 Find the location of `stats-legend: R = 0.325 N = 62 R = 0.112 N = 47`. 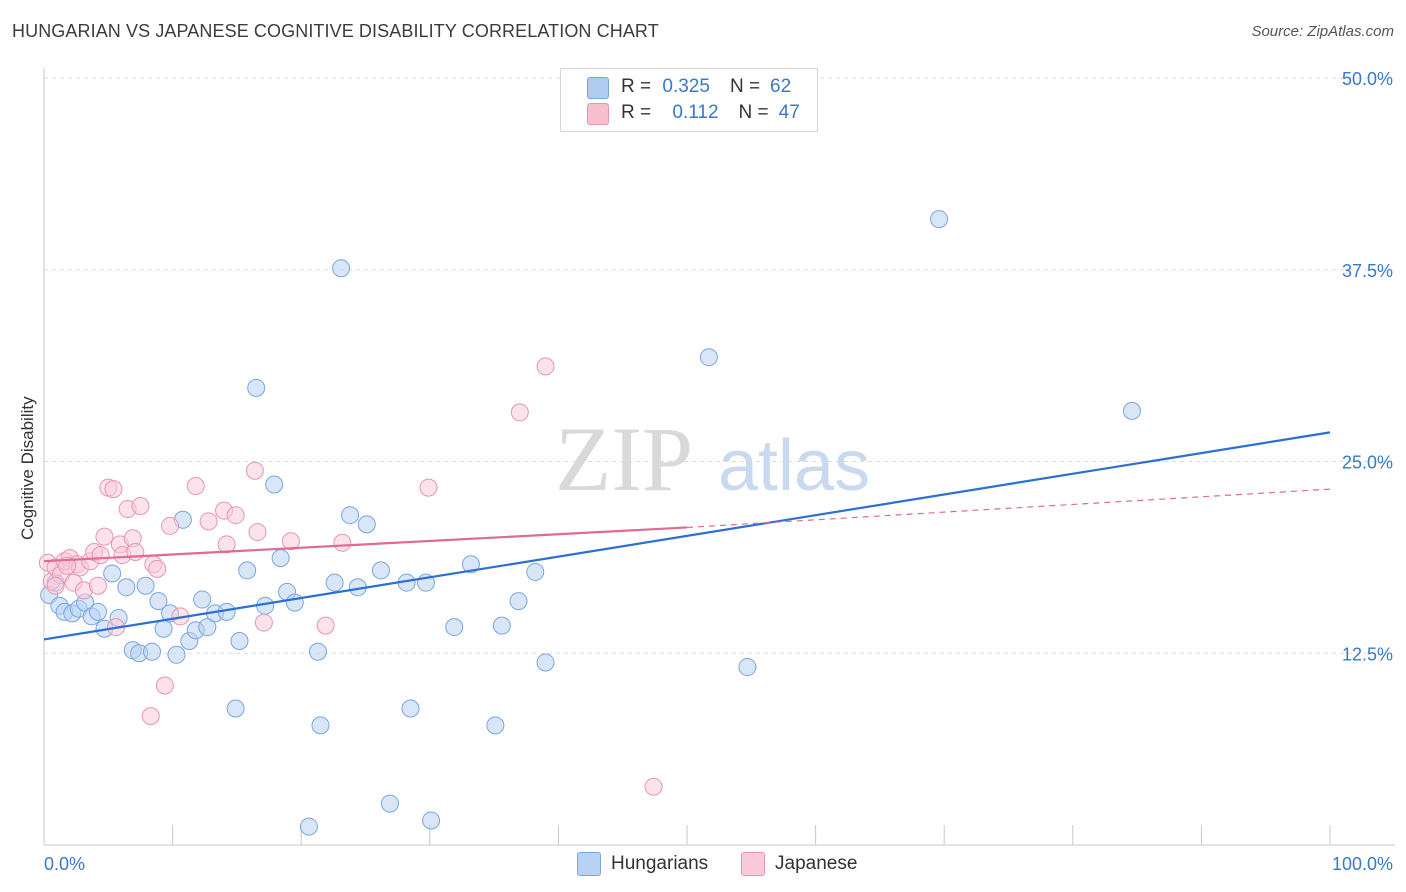

stats-legend: R = 0.325 N = 62 R = 0.112 N = 47 is located at coordinates (689, 100).